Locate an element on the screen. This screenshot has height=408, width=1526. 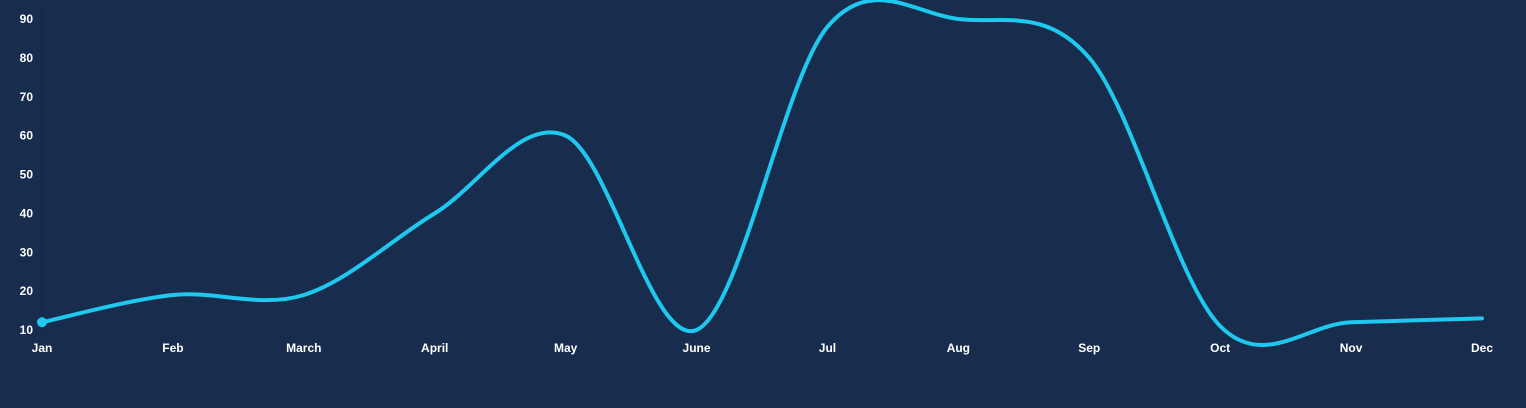
x-tick-label: Feb is located at coordinates (172, 348).